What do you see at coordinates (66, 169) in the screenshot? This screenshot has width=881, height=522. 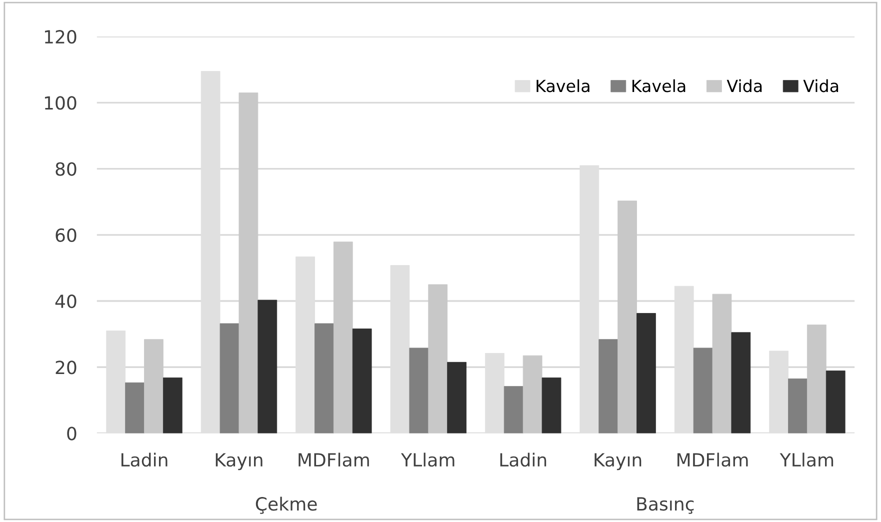 I see `y-tick-label: 80` at bounding box center [66, 169].